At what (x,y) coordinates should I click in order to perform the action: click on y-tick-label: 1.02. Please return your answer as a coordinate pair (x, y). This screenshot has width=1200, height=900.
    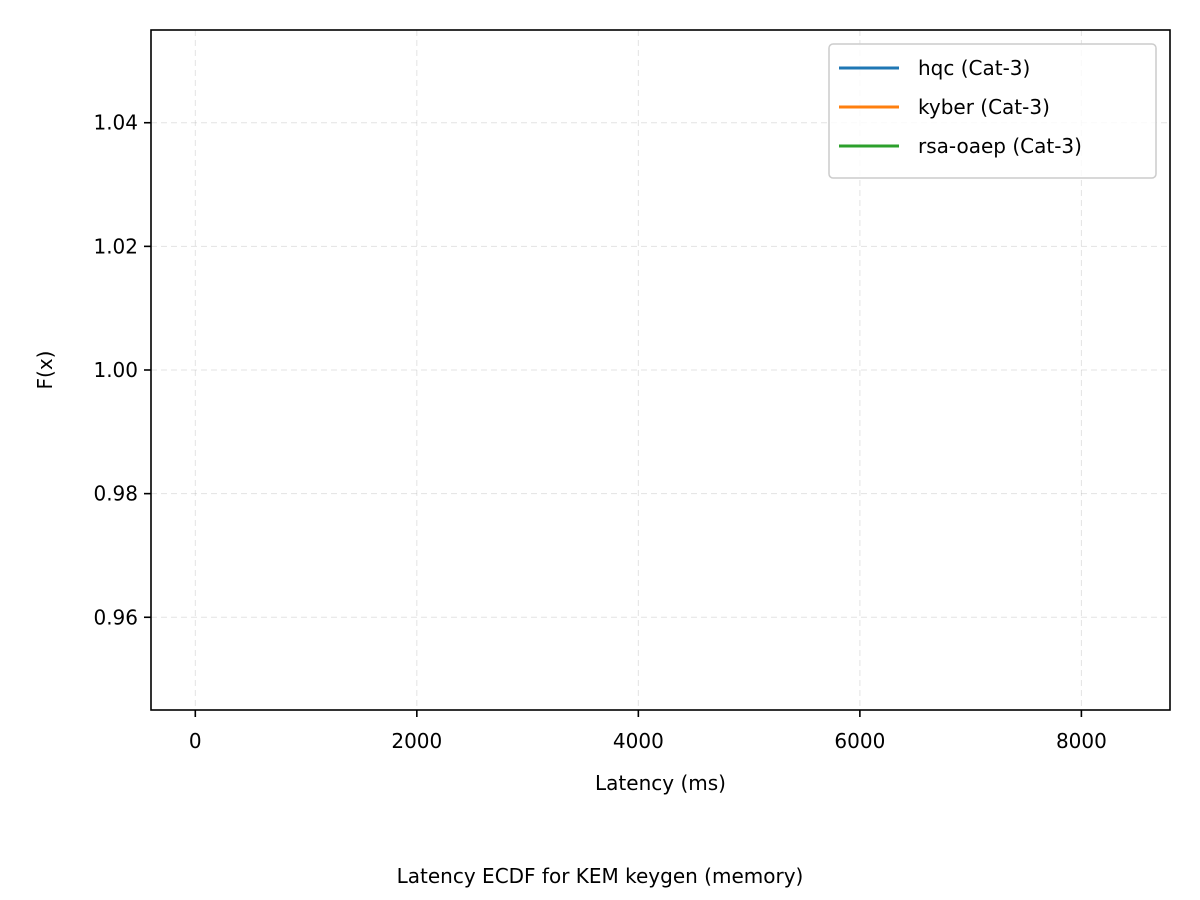
    Looking at the image, I should click on (115, 246).